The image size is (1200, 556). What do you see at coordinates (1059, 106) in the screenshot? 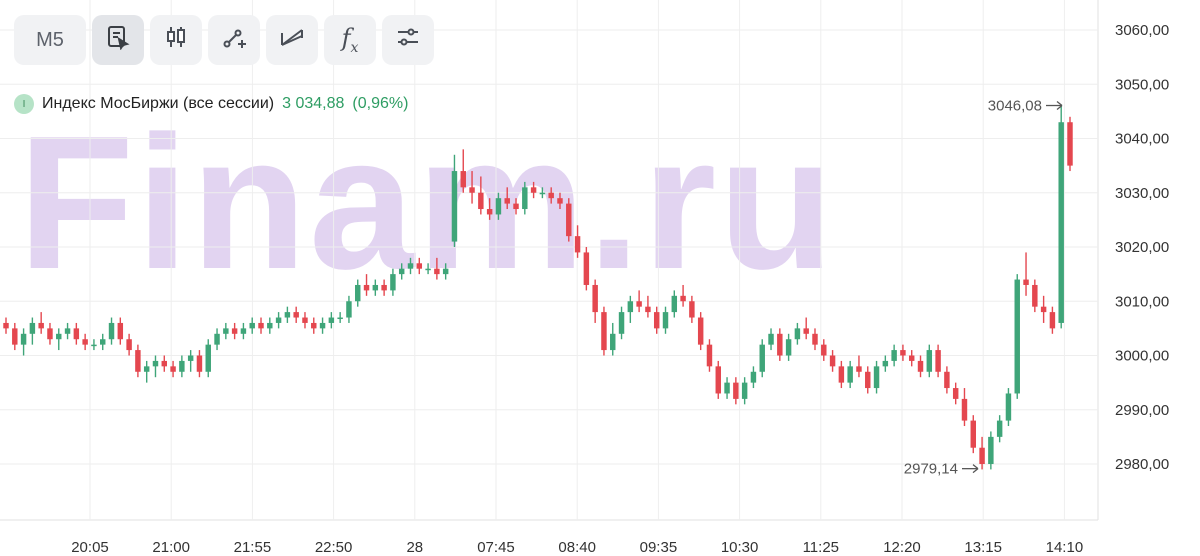
I see `arrow-icon` at bounding box center [1059, 106].